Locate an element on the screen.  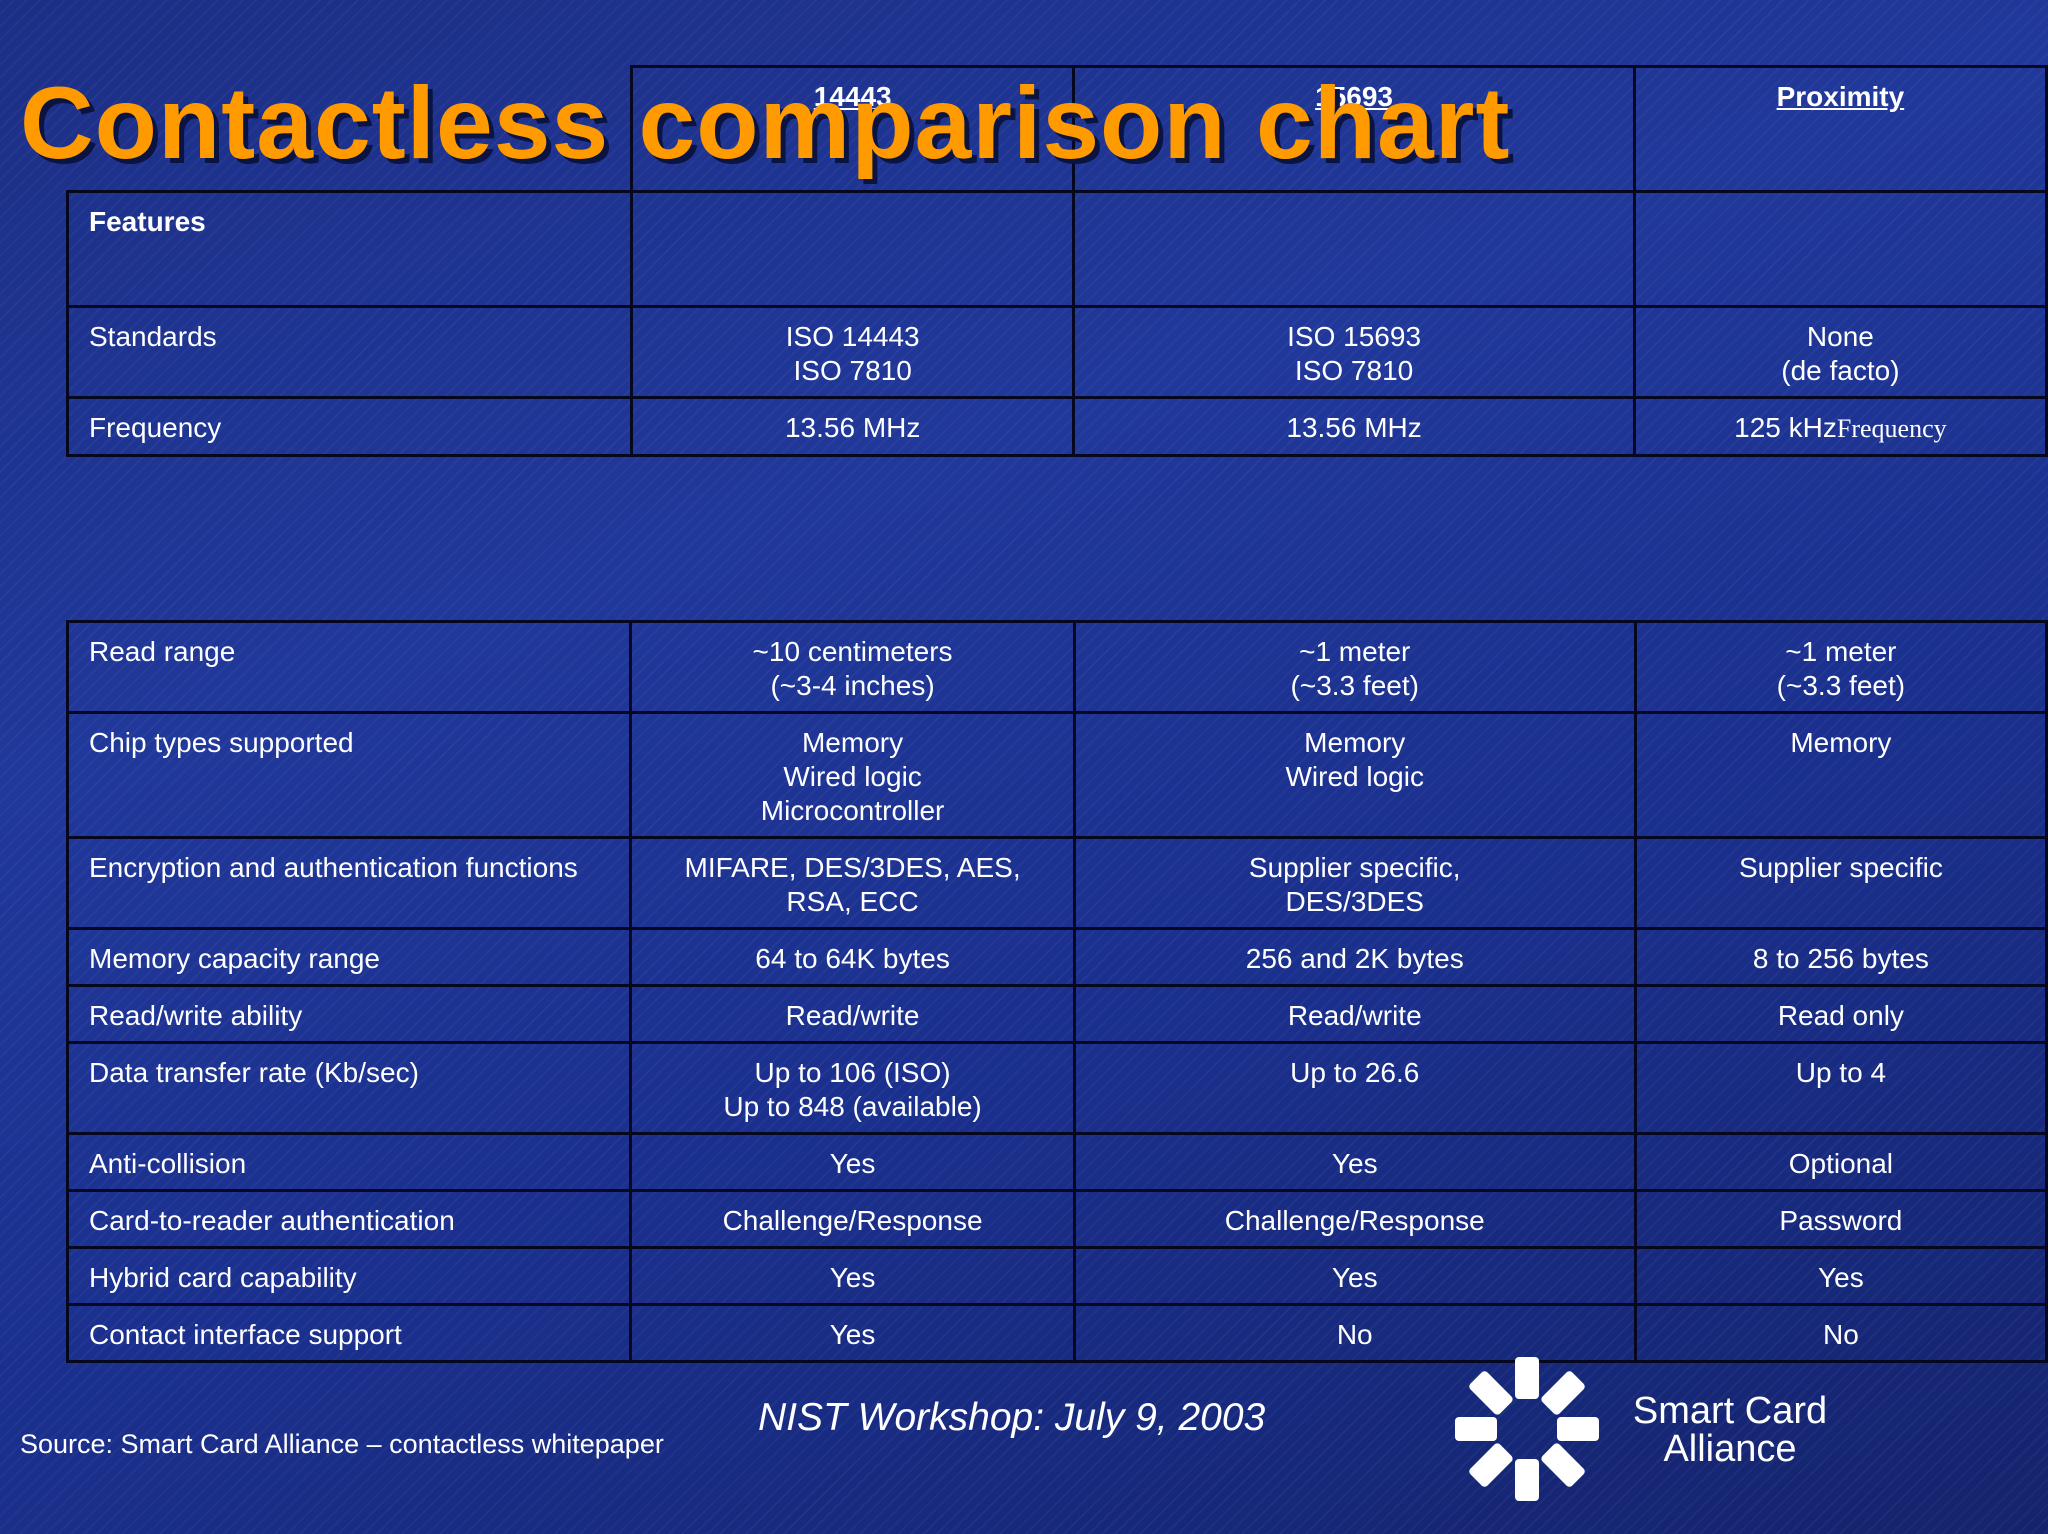
cell-proximity: 8 to 256 bytes is located at coordinates (1840, 957).